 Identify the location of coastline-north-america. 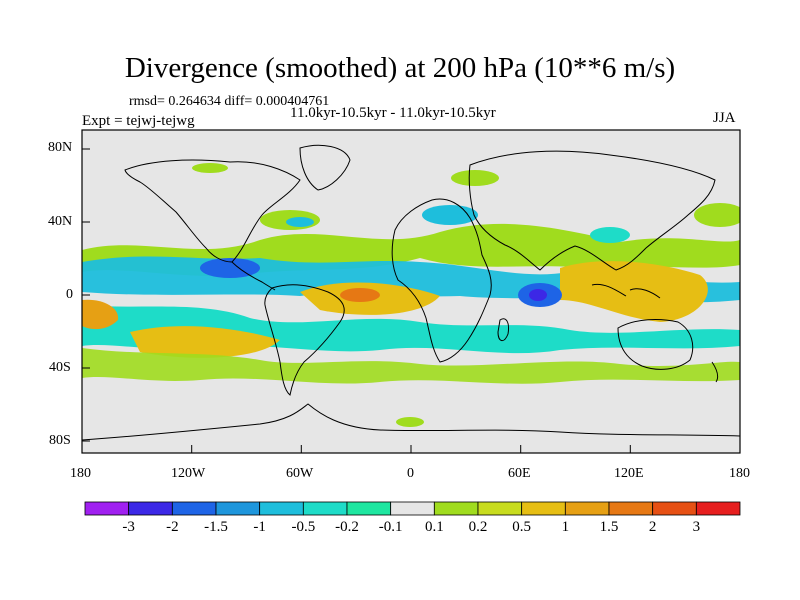
(212, 211).